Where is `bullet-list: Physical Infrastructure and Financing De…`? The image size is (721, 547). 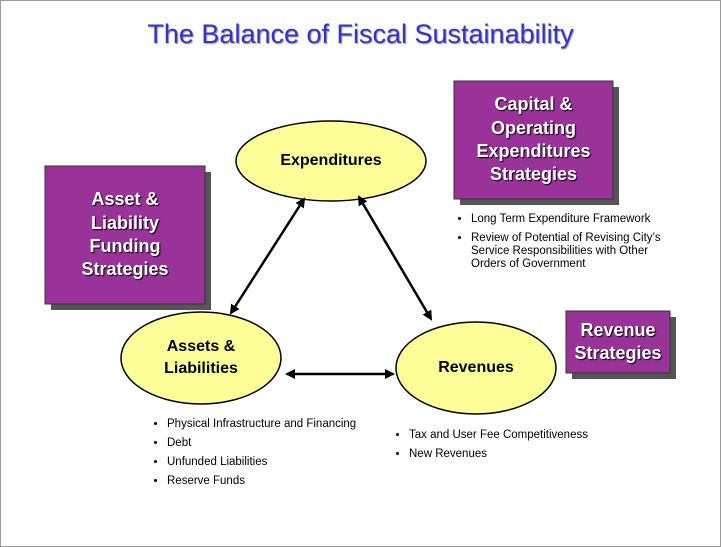 bullet-list: Physical Infrastructure and Financing De… is located at coordinates (254, 456).